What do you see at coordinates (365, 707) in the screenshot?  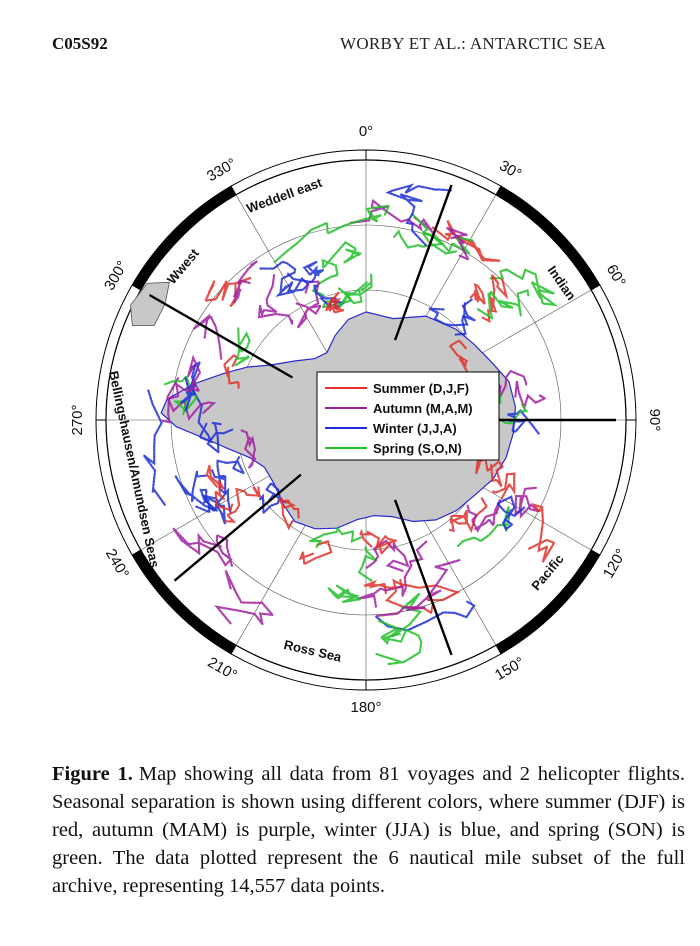 I see `longitude-label: 180°` at bounding box center [365, 707].